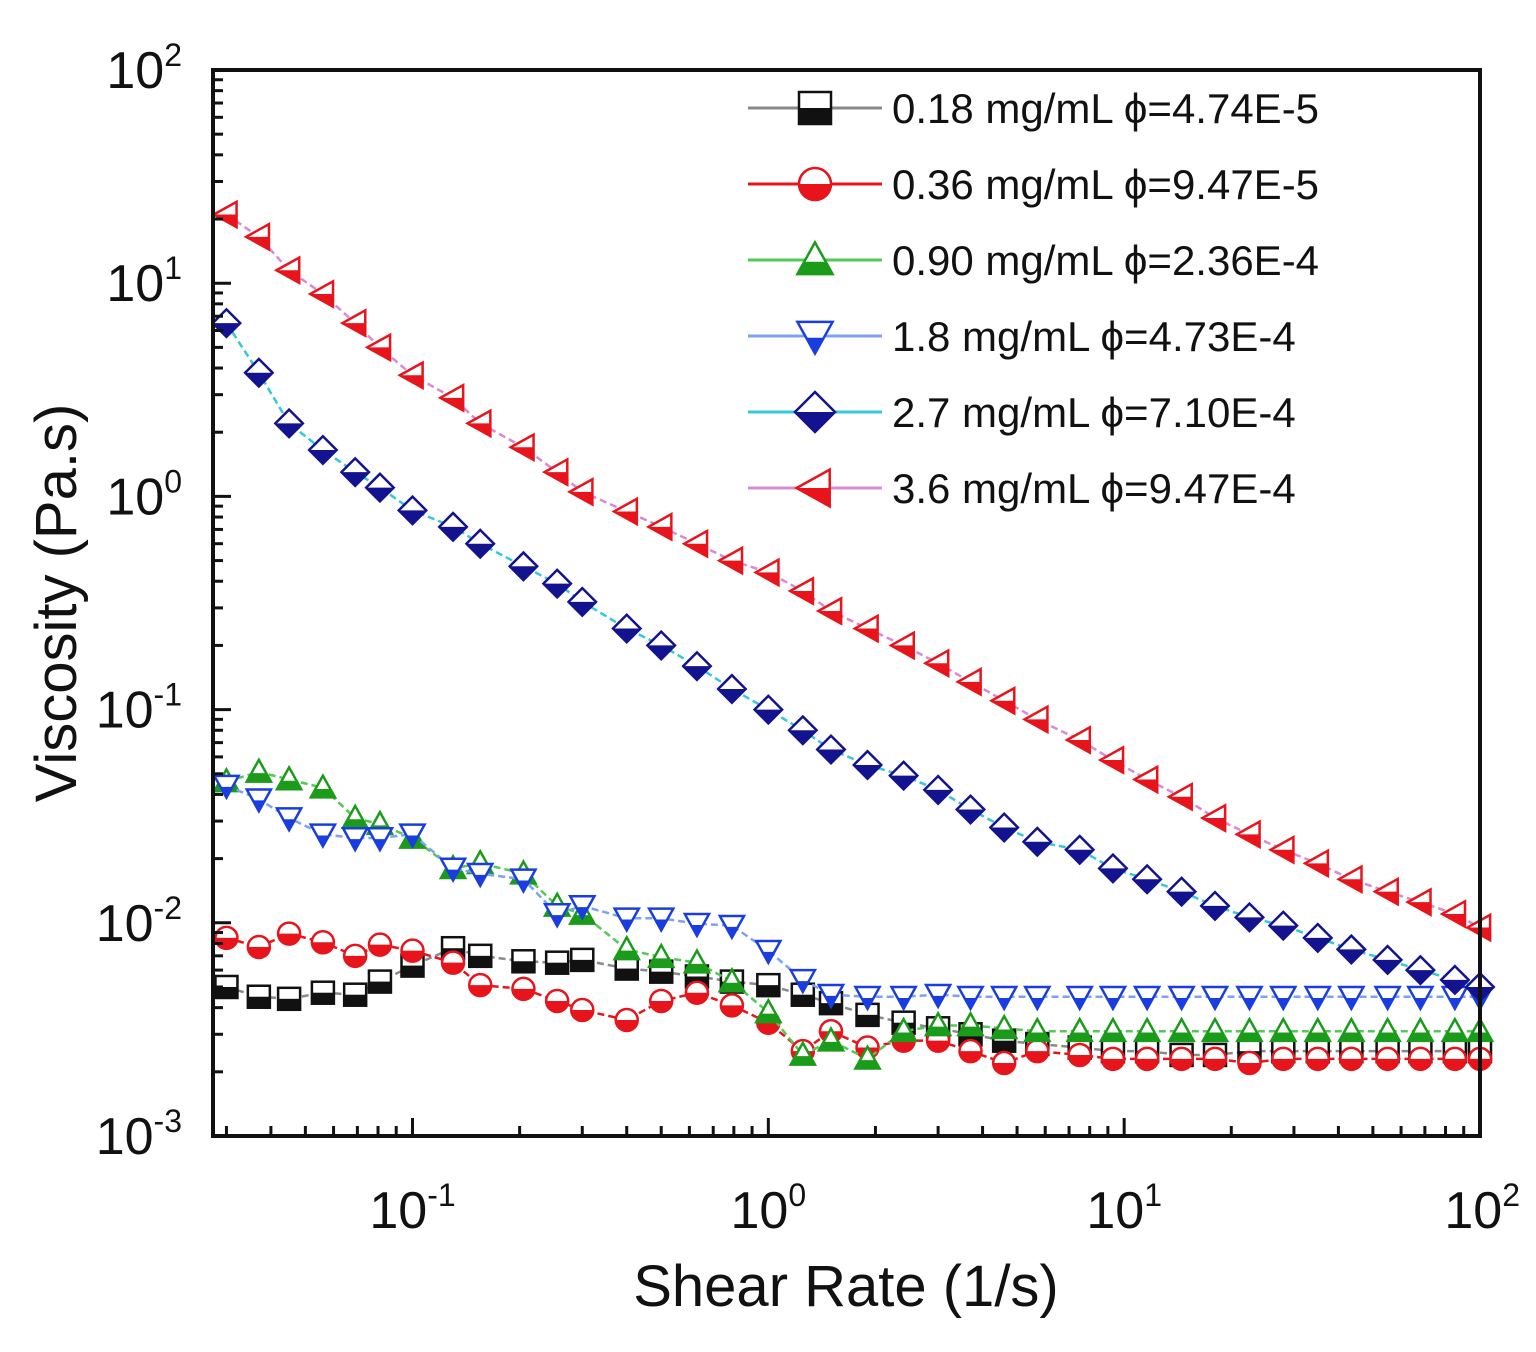 This screenshot has width=1536, height=1352. Describe the element at coordinates (1022, 336) in the screenshot. I see `legend-item: 1.8 mg/mL ϕ=4.73E-4` at that location.